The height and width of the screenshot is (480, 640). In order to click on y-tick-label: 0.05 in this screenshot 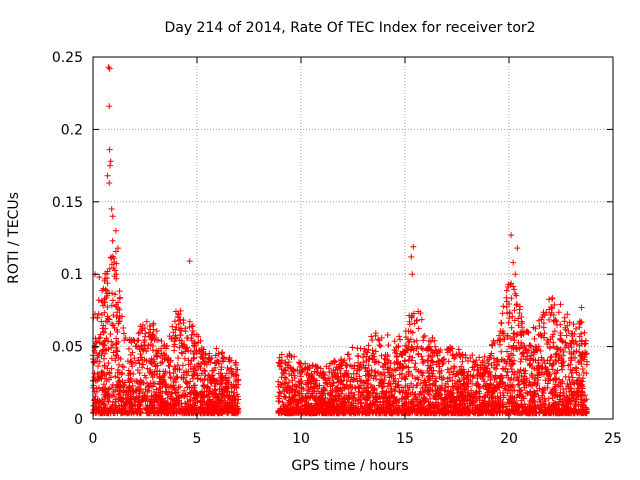, I will do `click(67, 348)`.